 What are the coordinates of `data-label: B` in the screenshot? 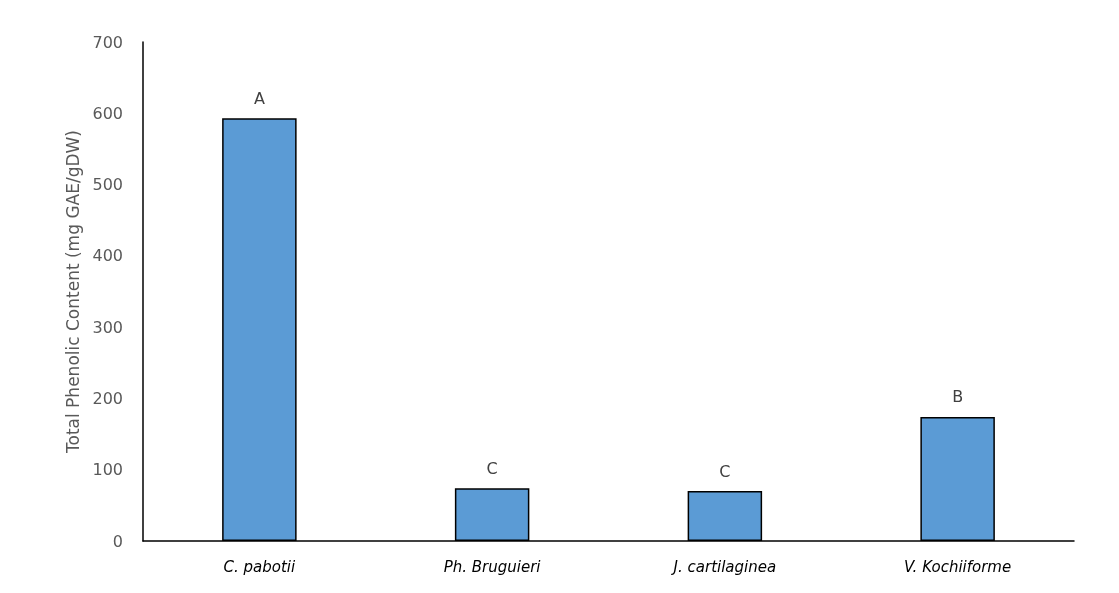 It's located at (958, 397).